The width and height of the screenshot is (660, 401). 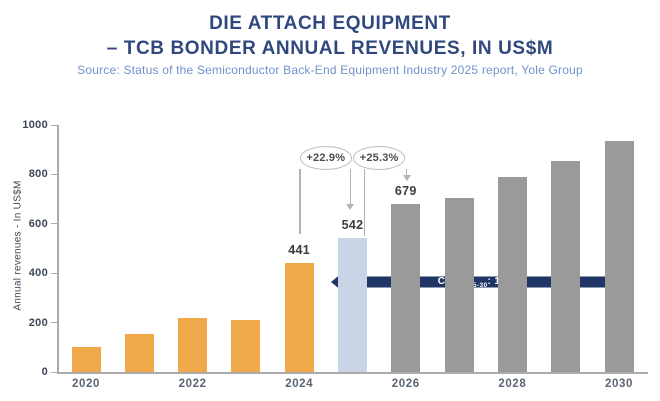 What do you see at coordinates (352, 225) in the screenshot?
I see `bar-value-label: 542` at bounding box center [352, 225].